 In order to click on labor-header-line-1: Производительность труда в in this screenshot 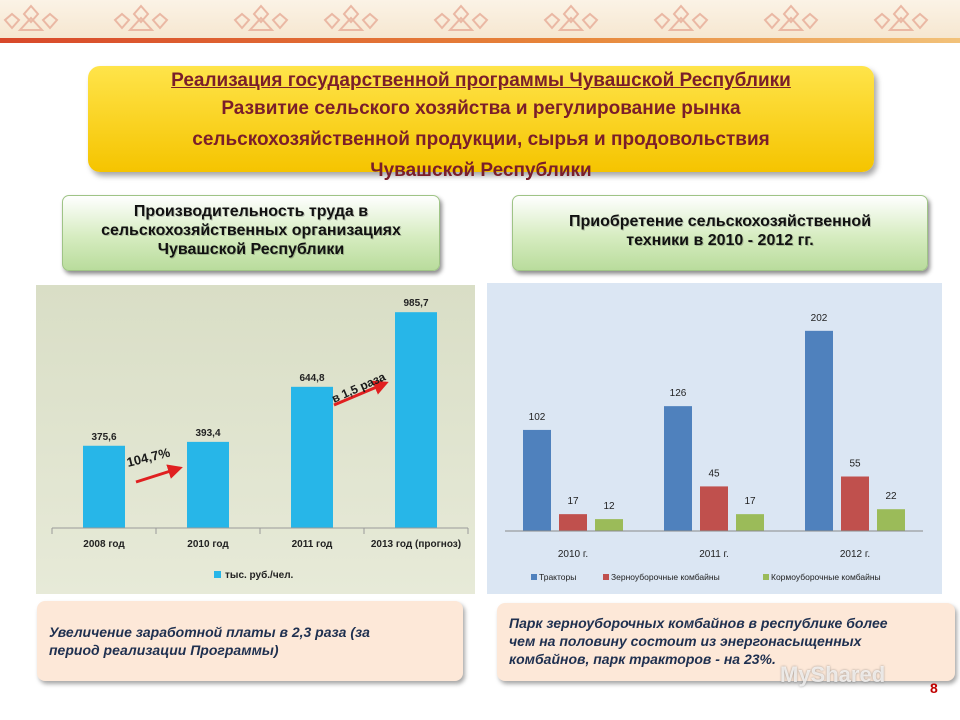, I will do `click(251, 211)`.